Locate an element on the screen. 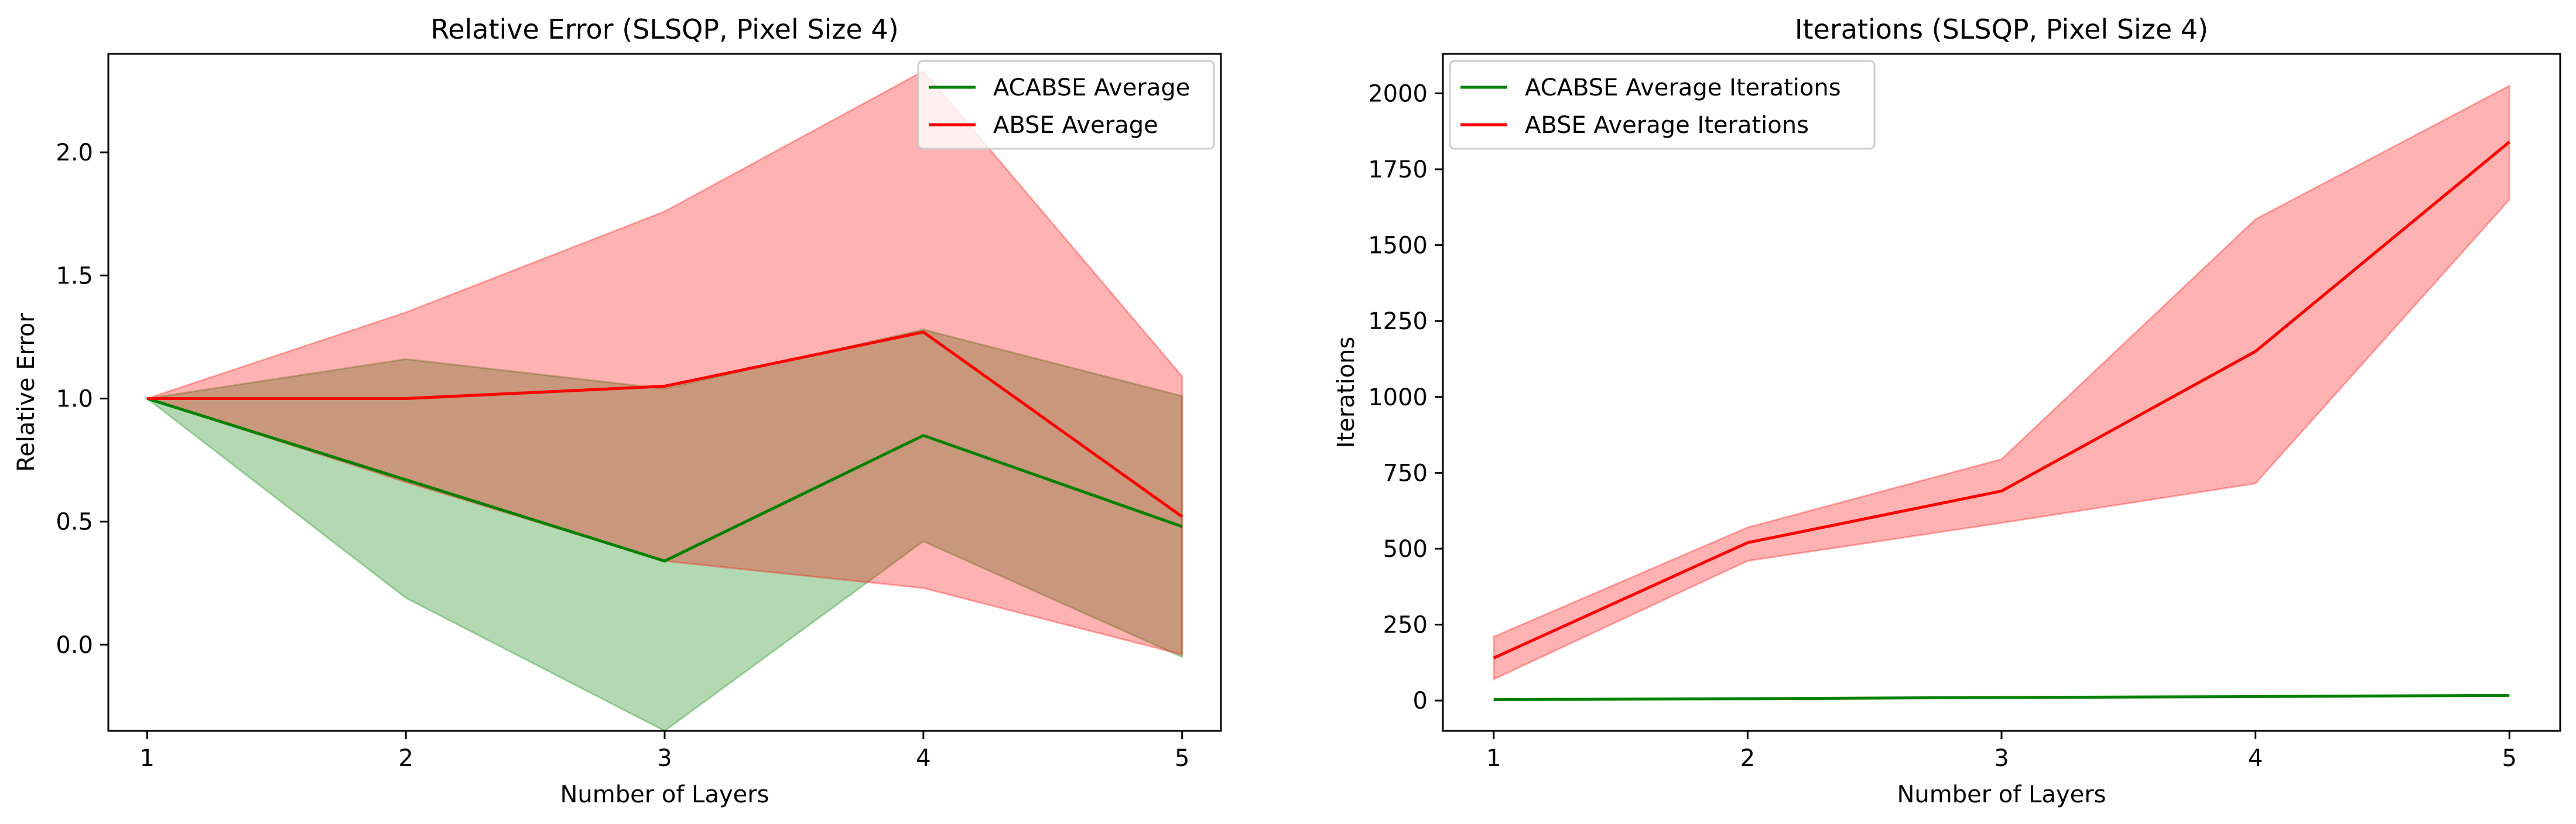 The width and height of the screenshot is (2576, 824). iterations-title: Iterations (SLSQP, Pixel Size 4) is located at coordinates (2002, 29).